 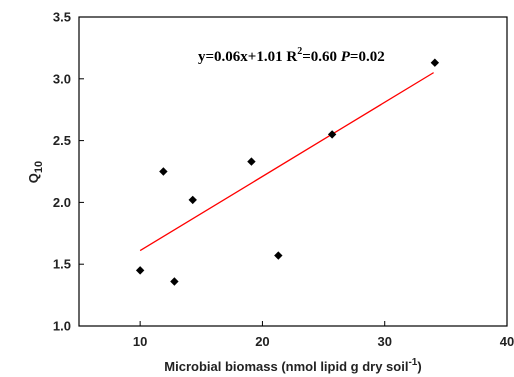 I want to click on y-tick-label: 3.0, so click(x=62, y=78).